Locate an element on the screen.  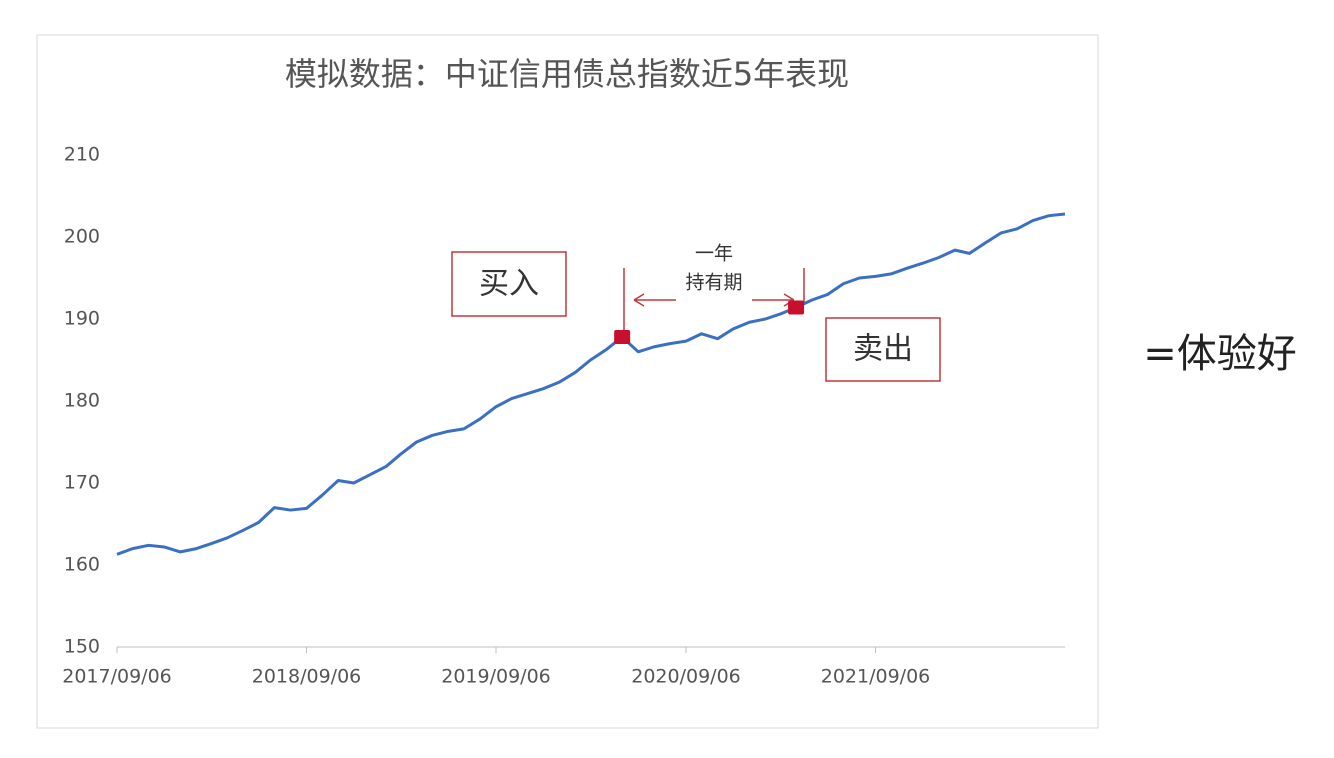
x-tick-label: 2017/09/06 is located at coordinates (117, 677).